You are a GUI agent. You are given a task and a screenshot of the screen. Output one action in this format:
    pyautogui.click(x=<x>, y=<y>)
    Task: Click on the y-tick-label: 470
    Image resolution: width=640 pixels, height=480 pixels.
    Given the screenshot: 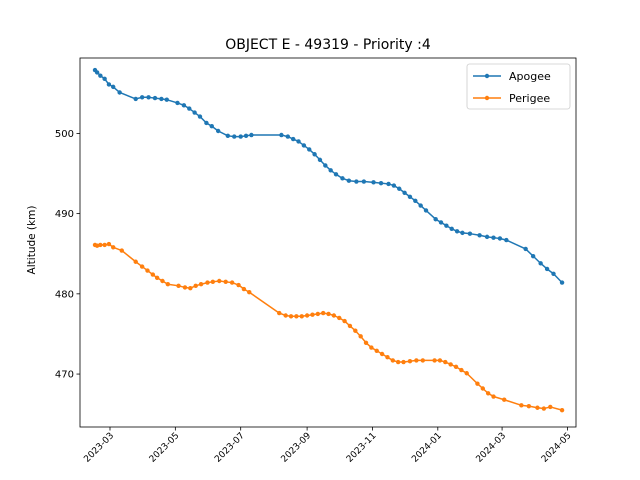 What is the action you would take?
    pyautogui.click(x=64, y=375)
    